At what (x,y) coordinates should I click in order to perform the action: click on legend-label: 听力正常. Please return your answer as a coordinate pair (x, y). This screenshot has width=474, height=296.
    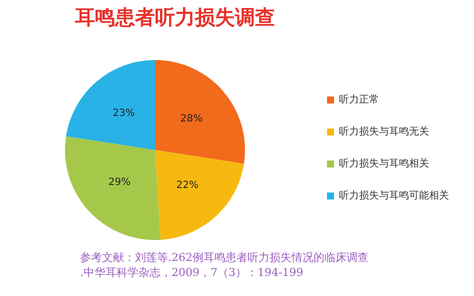
    Looking at the image, I should click on (359, 100).